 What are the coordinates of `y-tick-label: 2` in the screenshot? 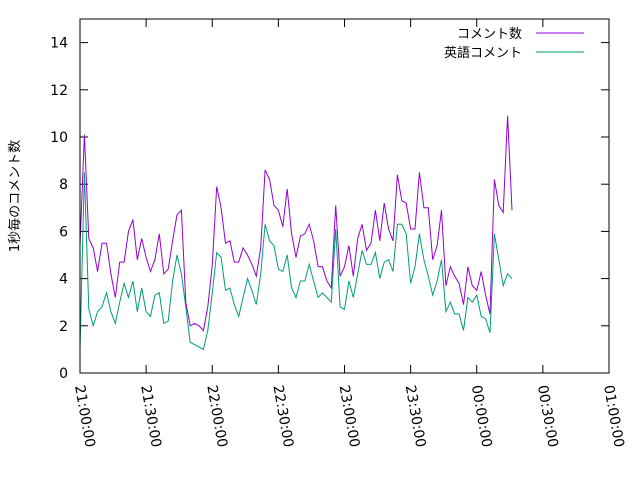 It's located at (63, 327).